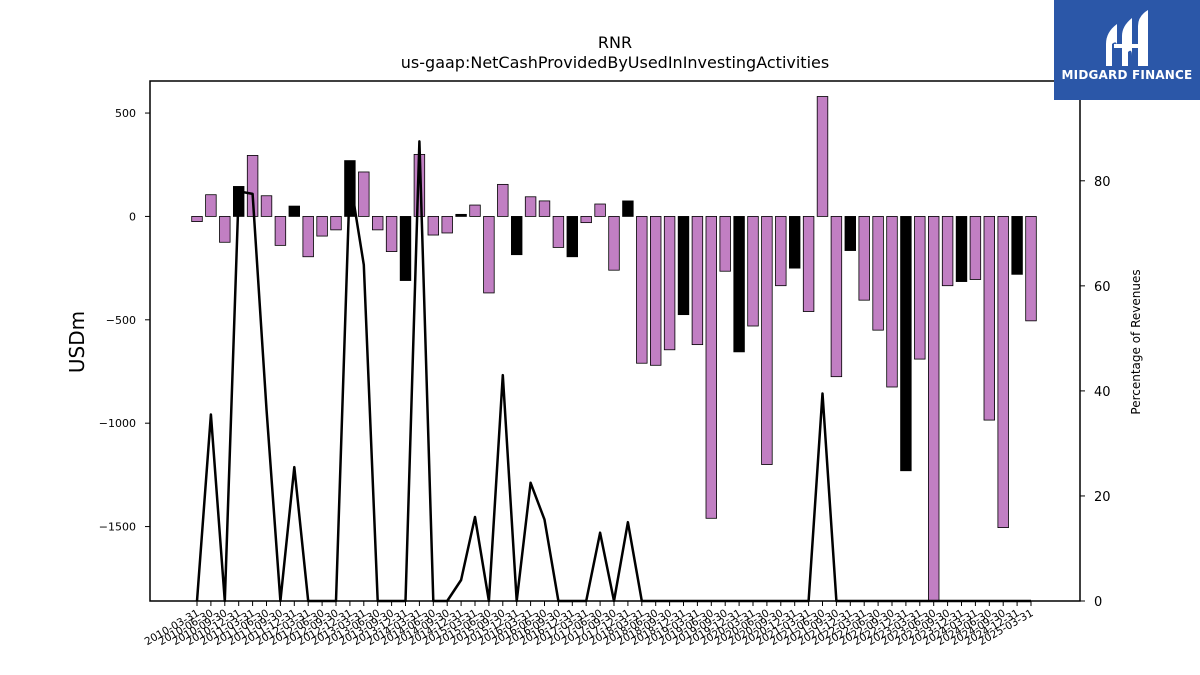  I want to click on y-ticks: 500 0 −500 −1000 −1500, so click(124, 320).